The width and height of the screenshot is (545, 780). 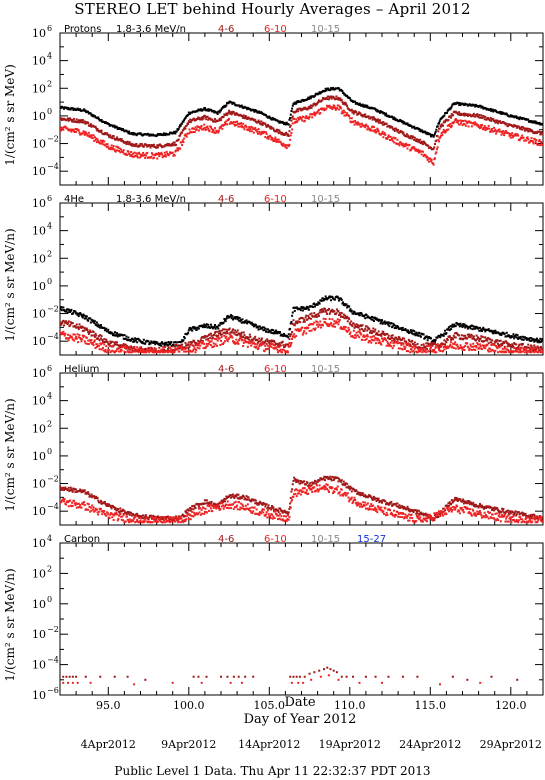 What do you see at coordinates (49, 111) in the screenshot?
I see `y-tick-exponent: 0` at bounding box center [49, 111].